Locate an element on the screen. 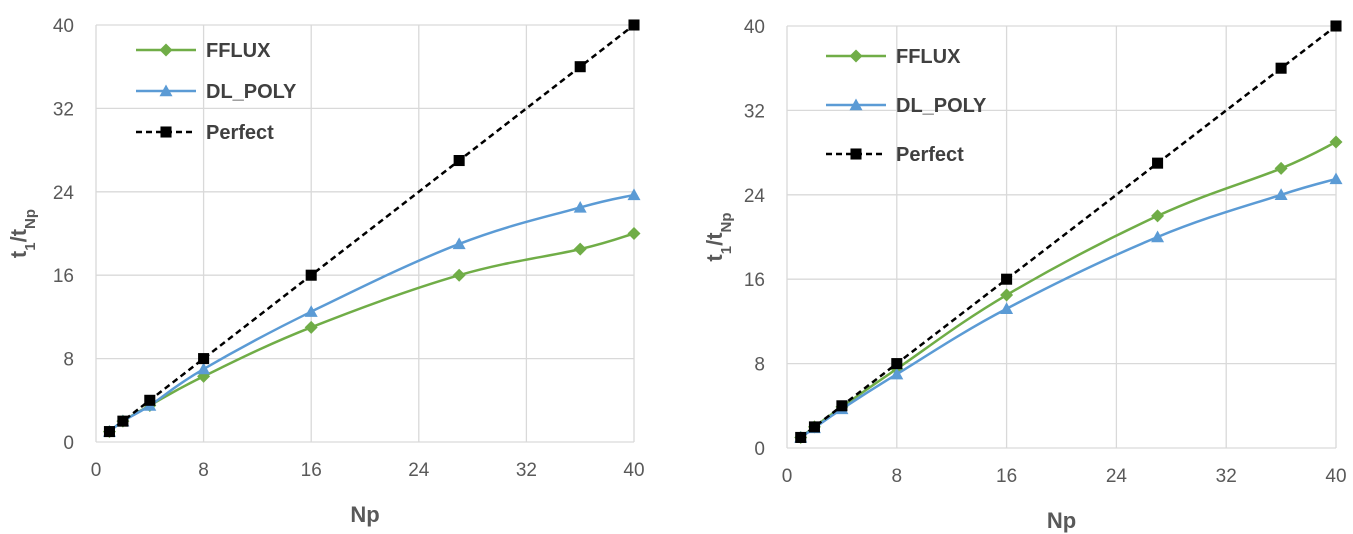 Image resolution: width=1353 pixels, height=534 pixels. series-line is located at coordinates (371, 332).